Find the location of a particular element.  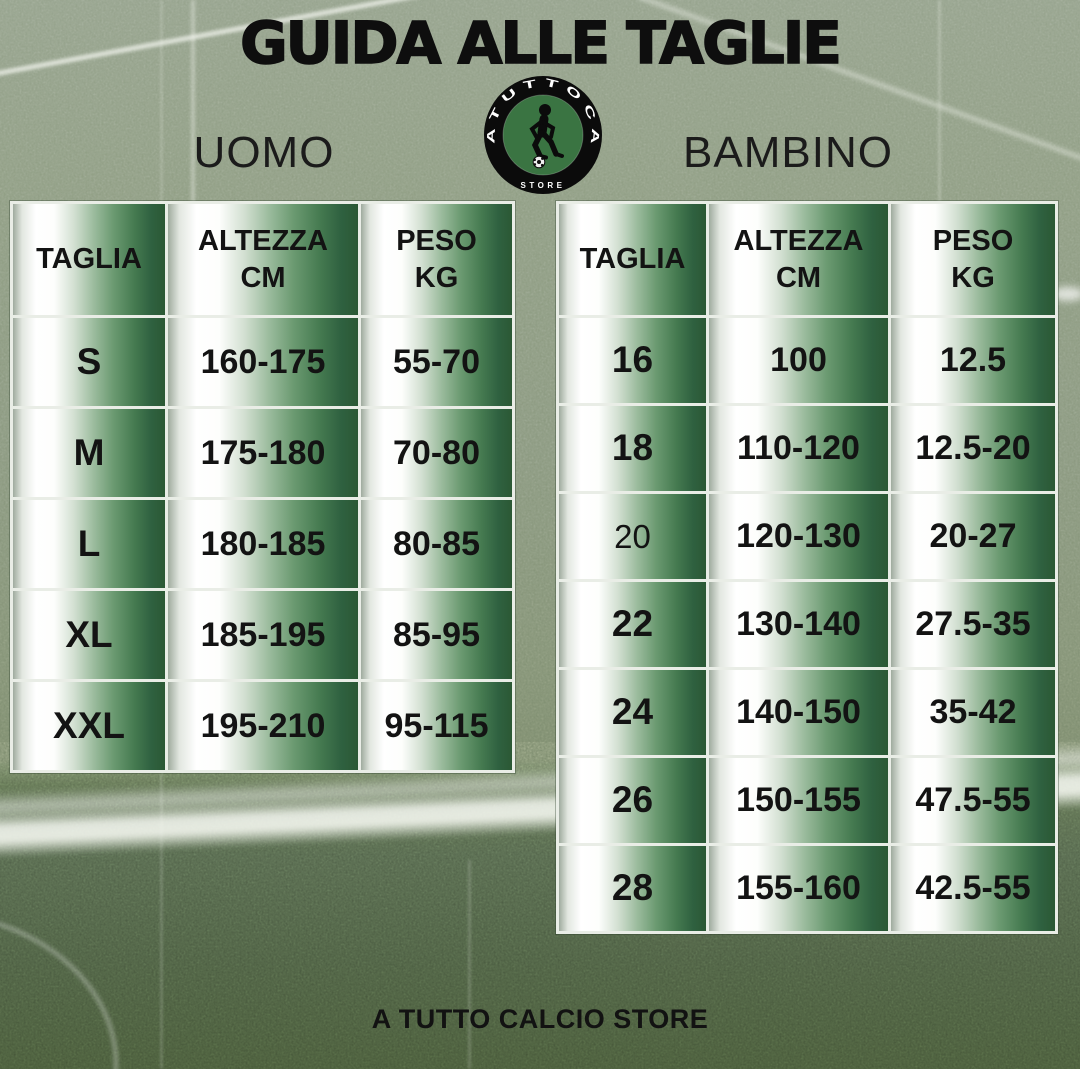

data-cell: 110-120 is located at coordinates (798, 448).